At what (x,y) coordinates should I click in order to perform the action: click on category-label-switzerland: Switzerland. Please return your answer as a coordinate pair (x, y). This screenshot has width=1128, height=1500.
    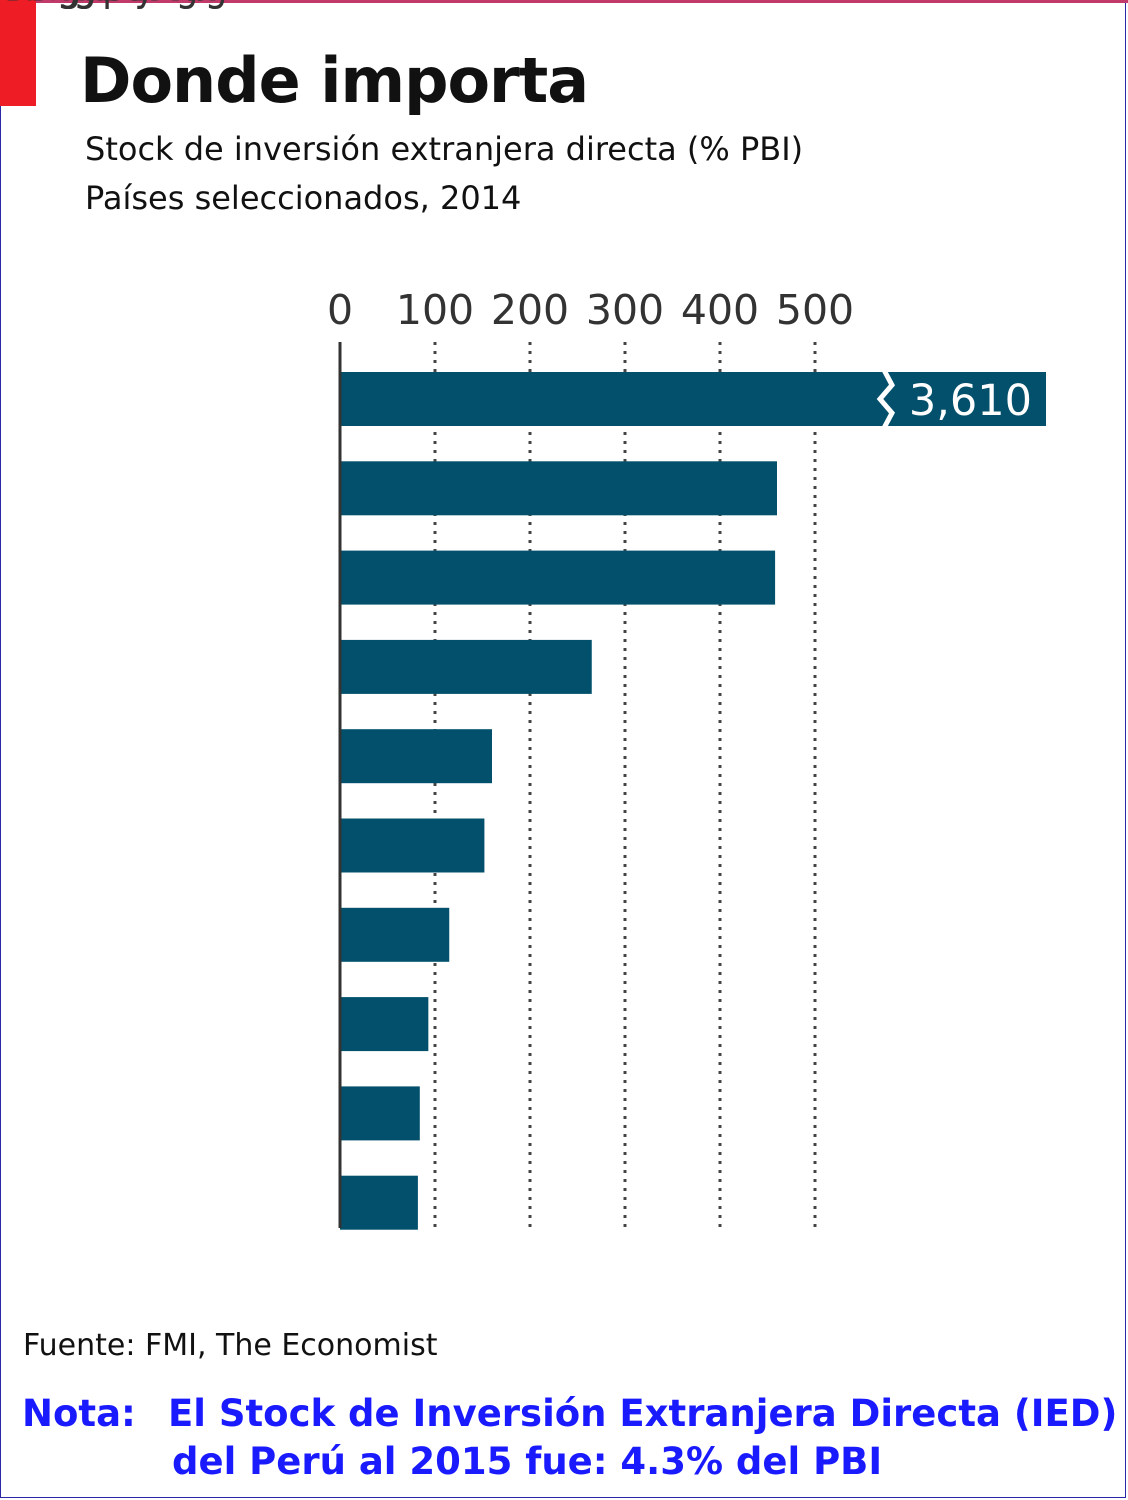
    Looking at the image, I should click on (106, 5).